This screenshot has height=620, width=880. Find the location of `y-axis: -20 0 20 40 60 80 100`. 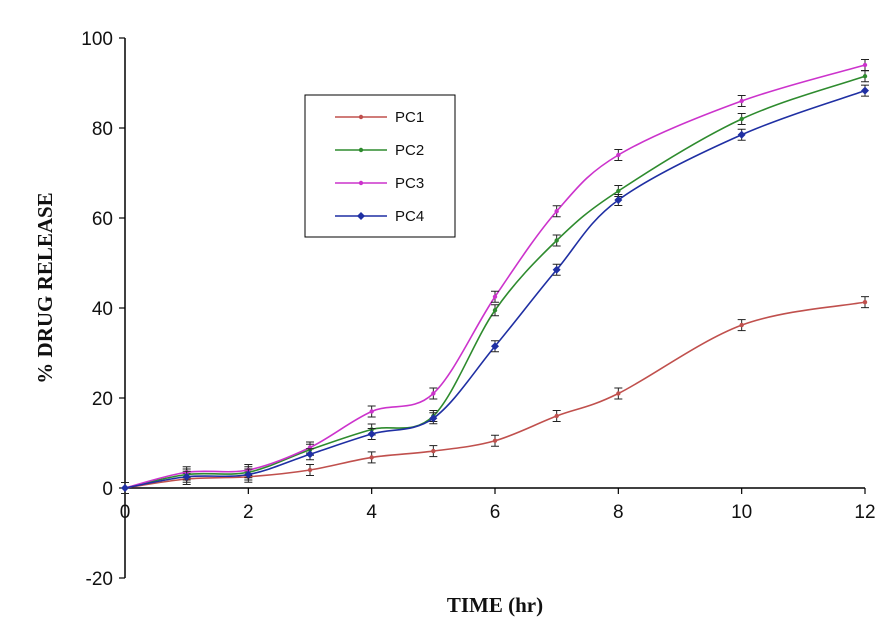

y-axis: -20 0 20 40 60 80 100 is located at coordinates (103, 309).